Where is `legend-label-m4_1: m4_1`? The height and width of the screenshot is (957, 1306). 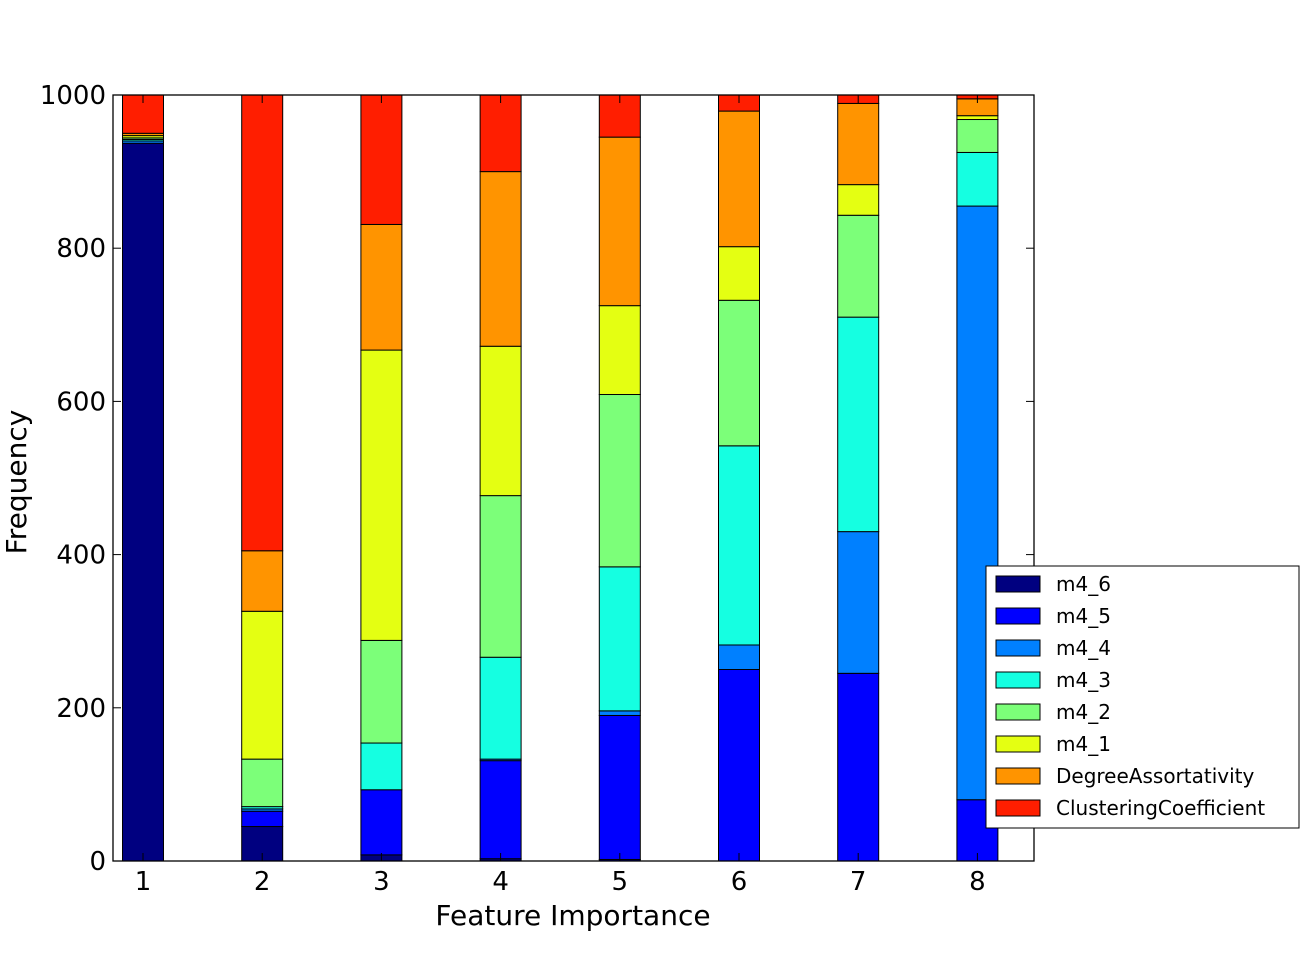 legend-label-m4_1: m4_1 is located at coordinates (1083, 744).